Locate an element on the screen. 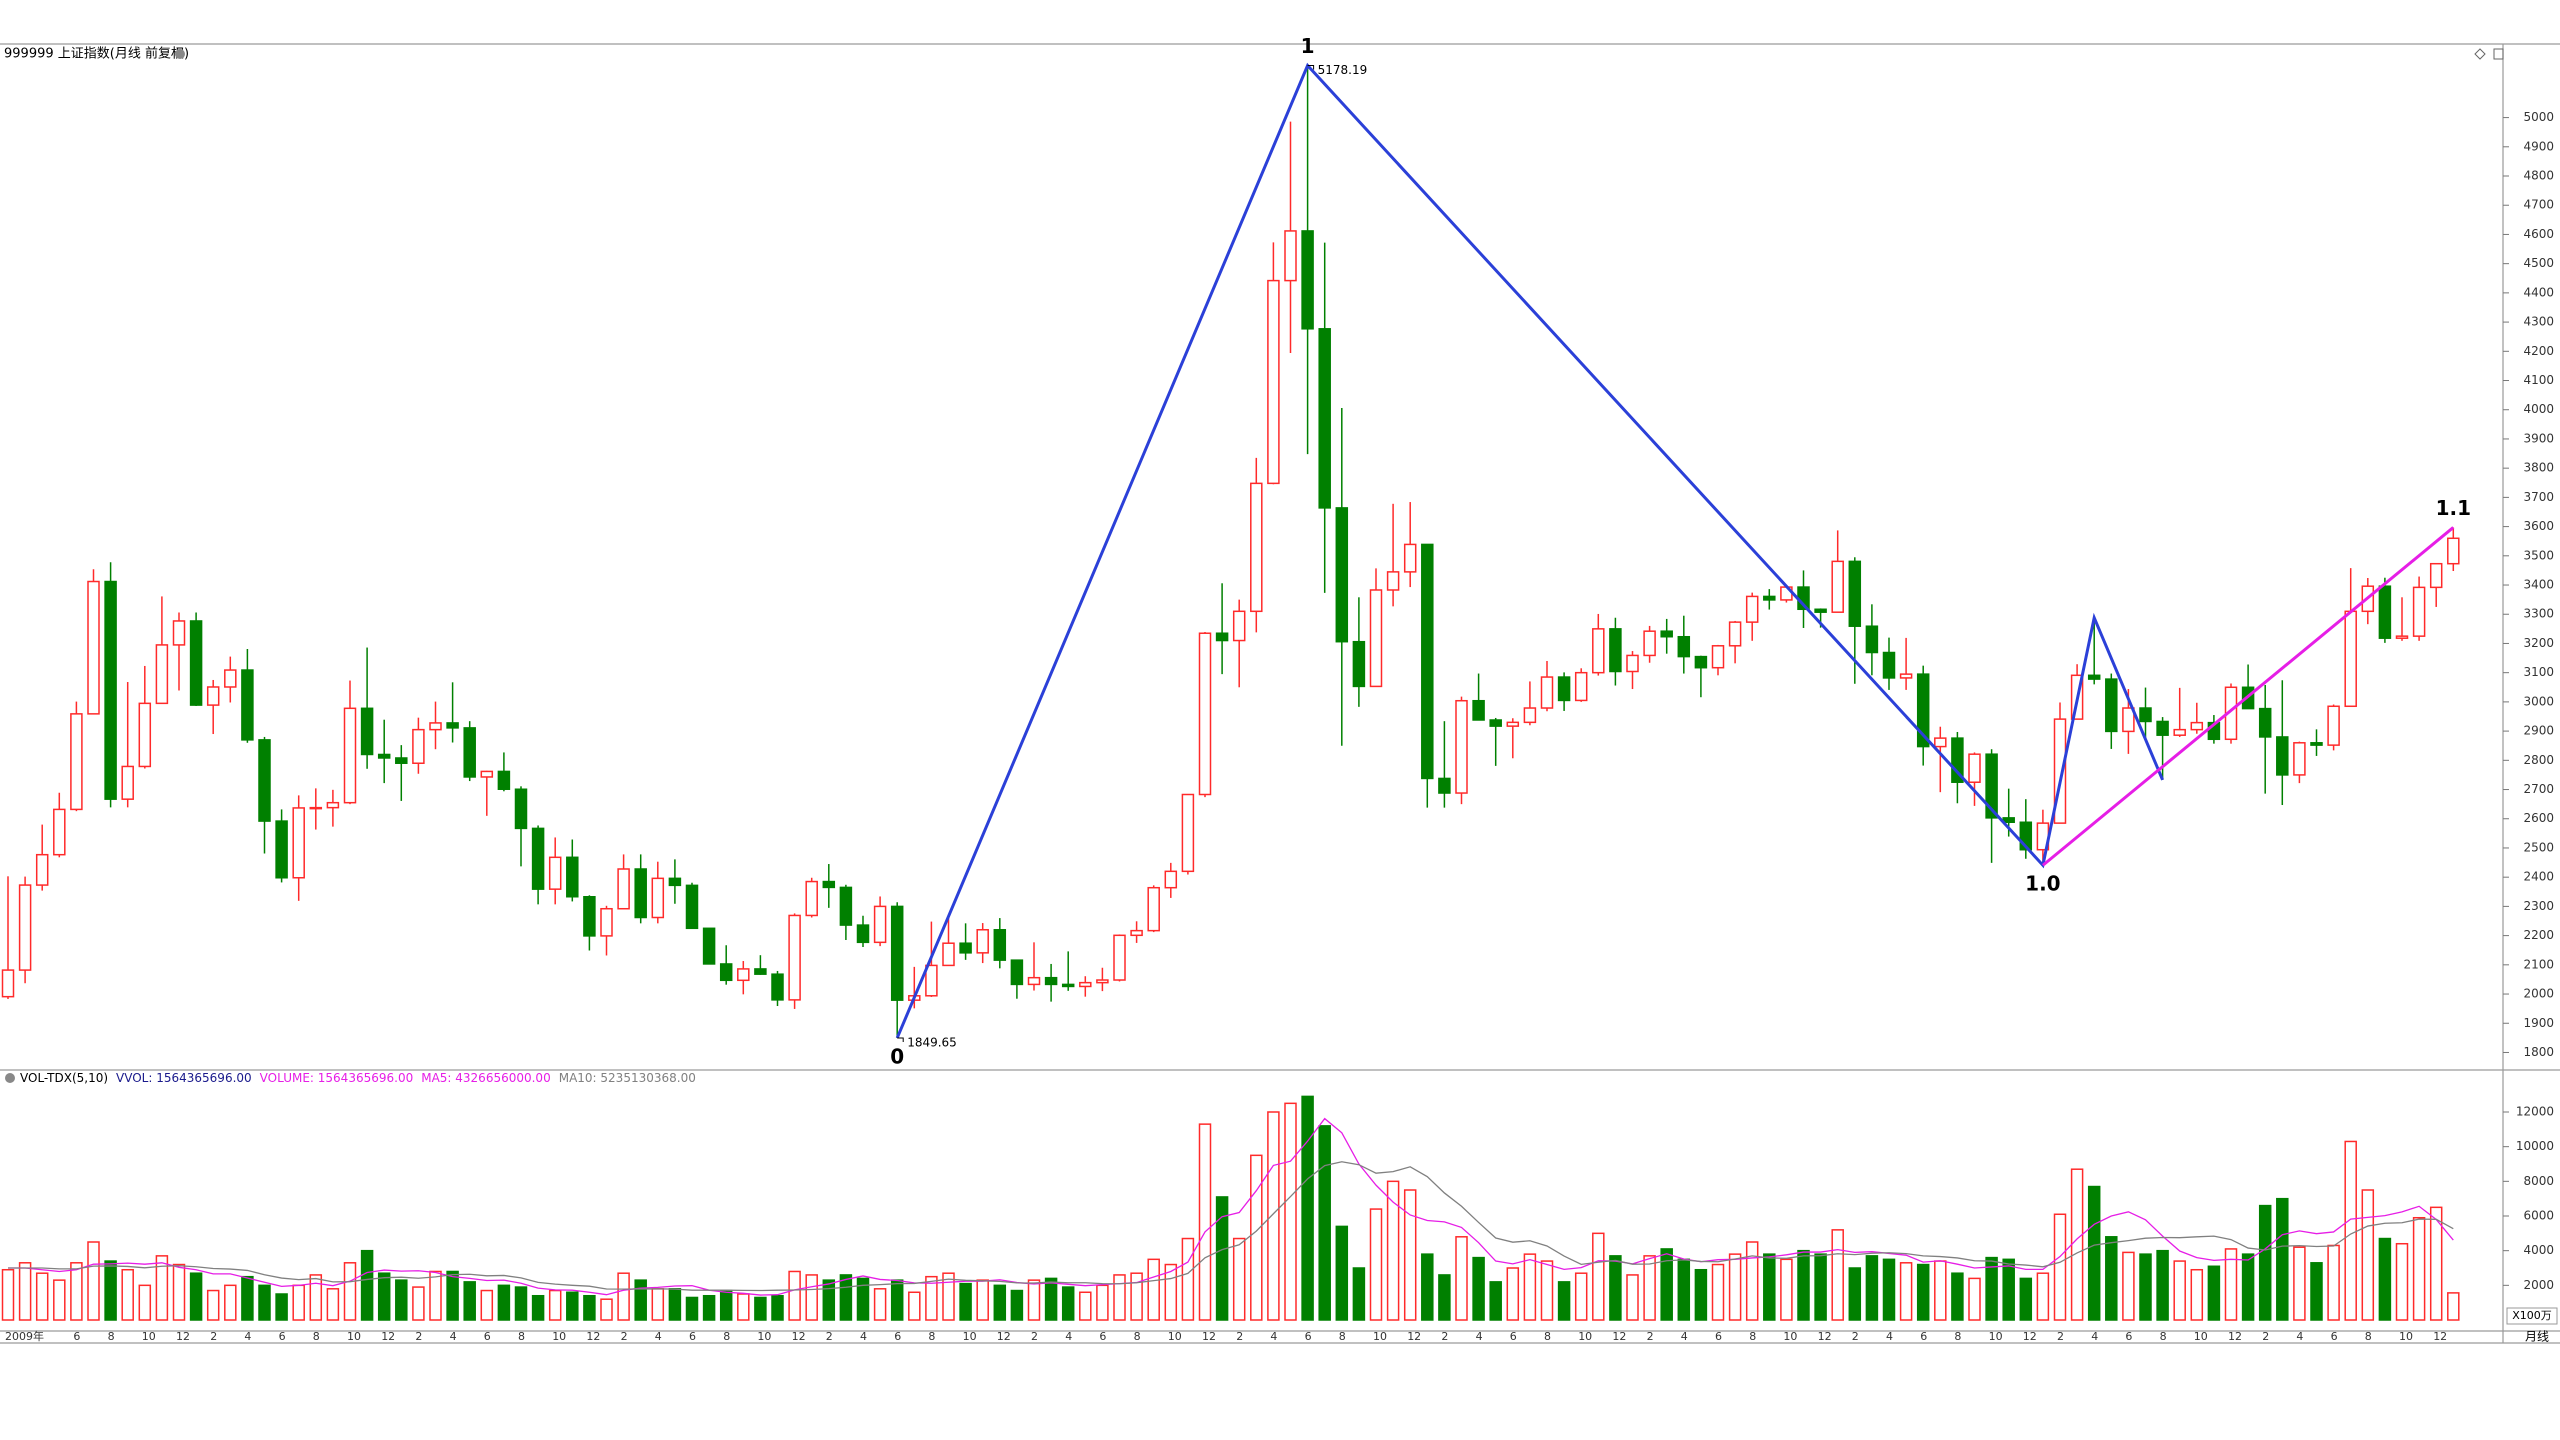 The image size is (2560, 1440). y-tick-label: 1900 is located at coordinates (2538, 1023).